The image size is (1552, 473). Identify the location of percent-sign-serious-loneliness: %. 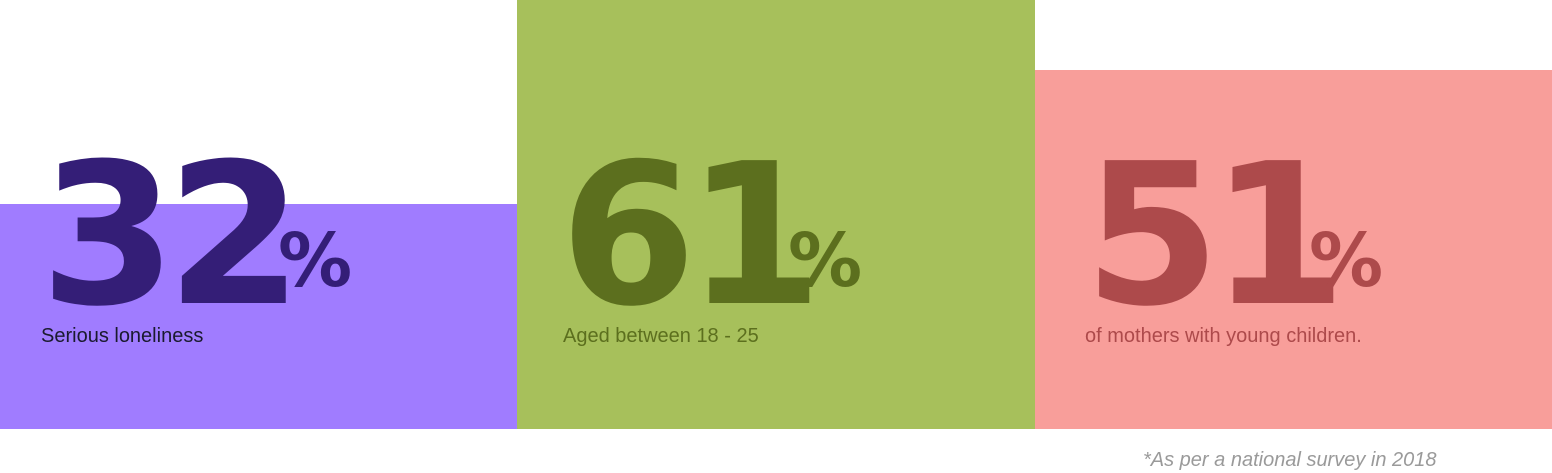
(315, 261).